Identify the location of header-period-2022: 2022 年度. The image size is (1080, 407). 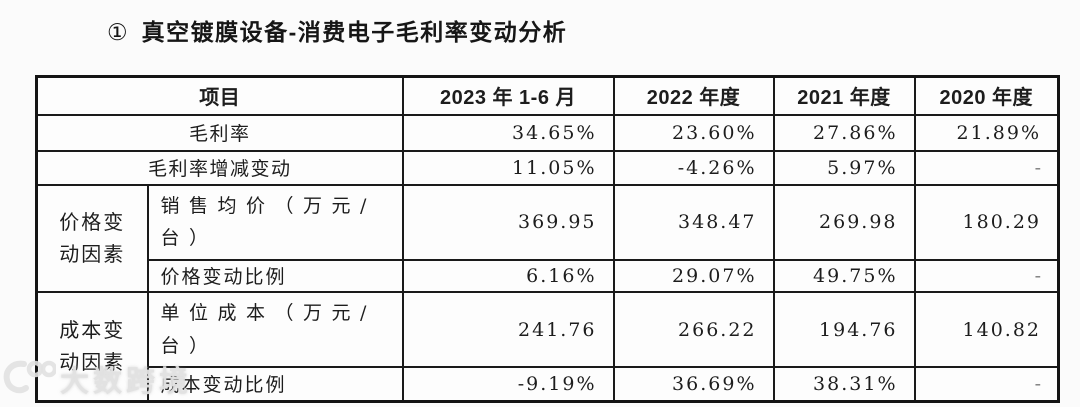
(693, 95).